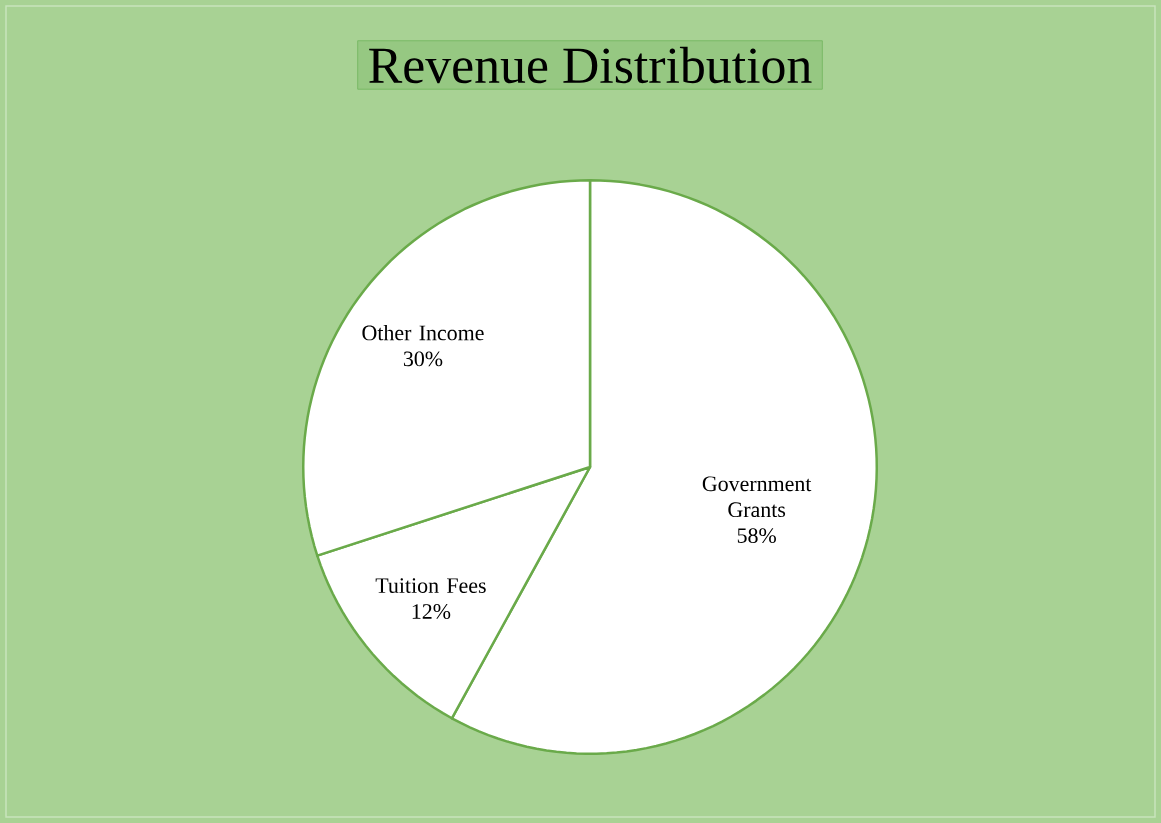 The width and height of the screenshot is (1161, 823). I want to click on slice-label: Tuition Fees, so click(430, 585).